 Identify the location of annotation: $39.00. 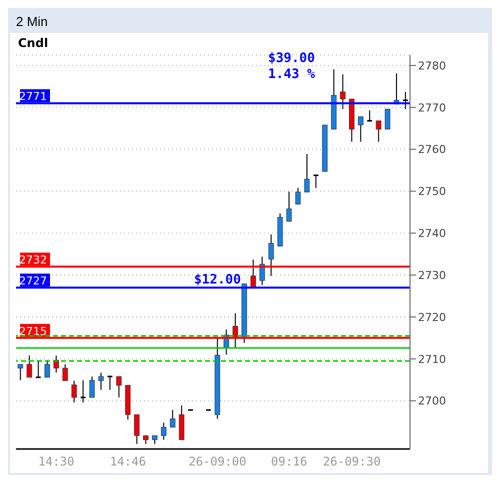
(291, 58).